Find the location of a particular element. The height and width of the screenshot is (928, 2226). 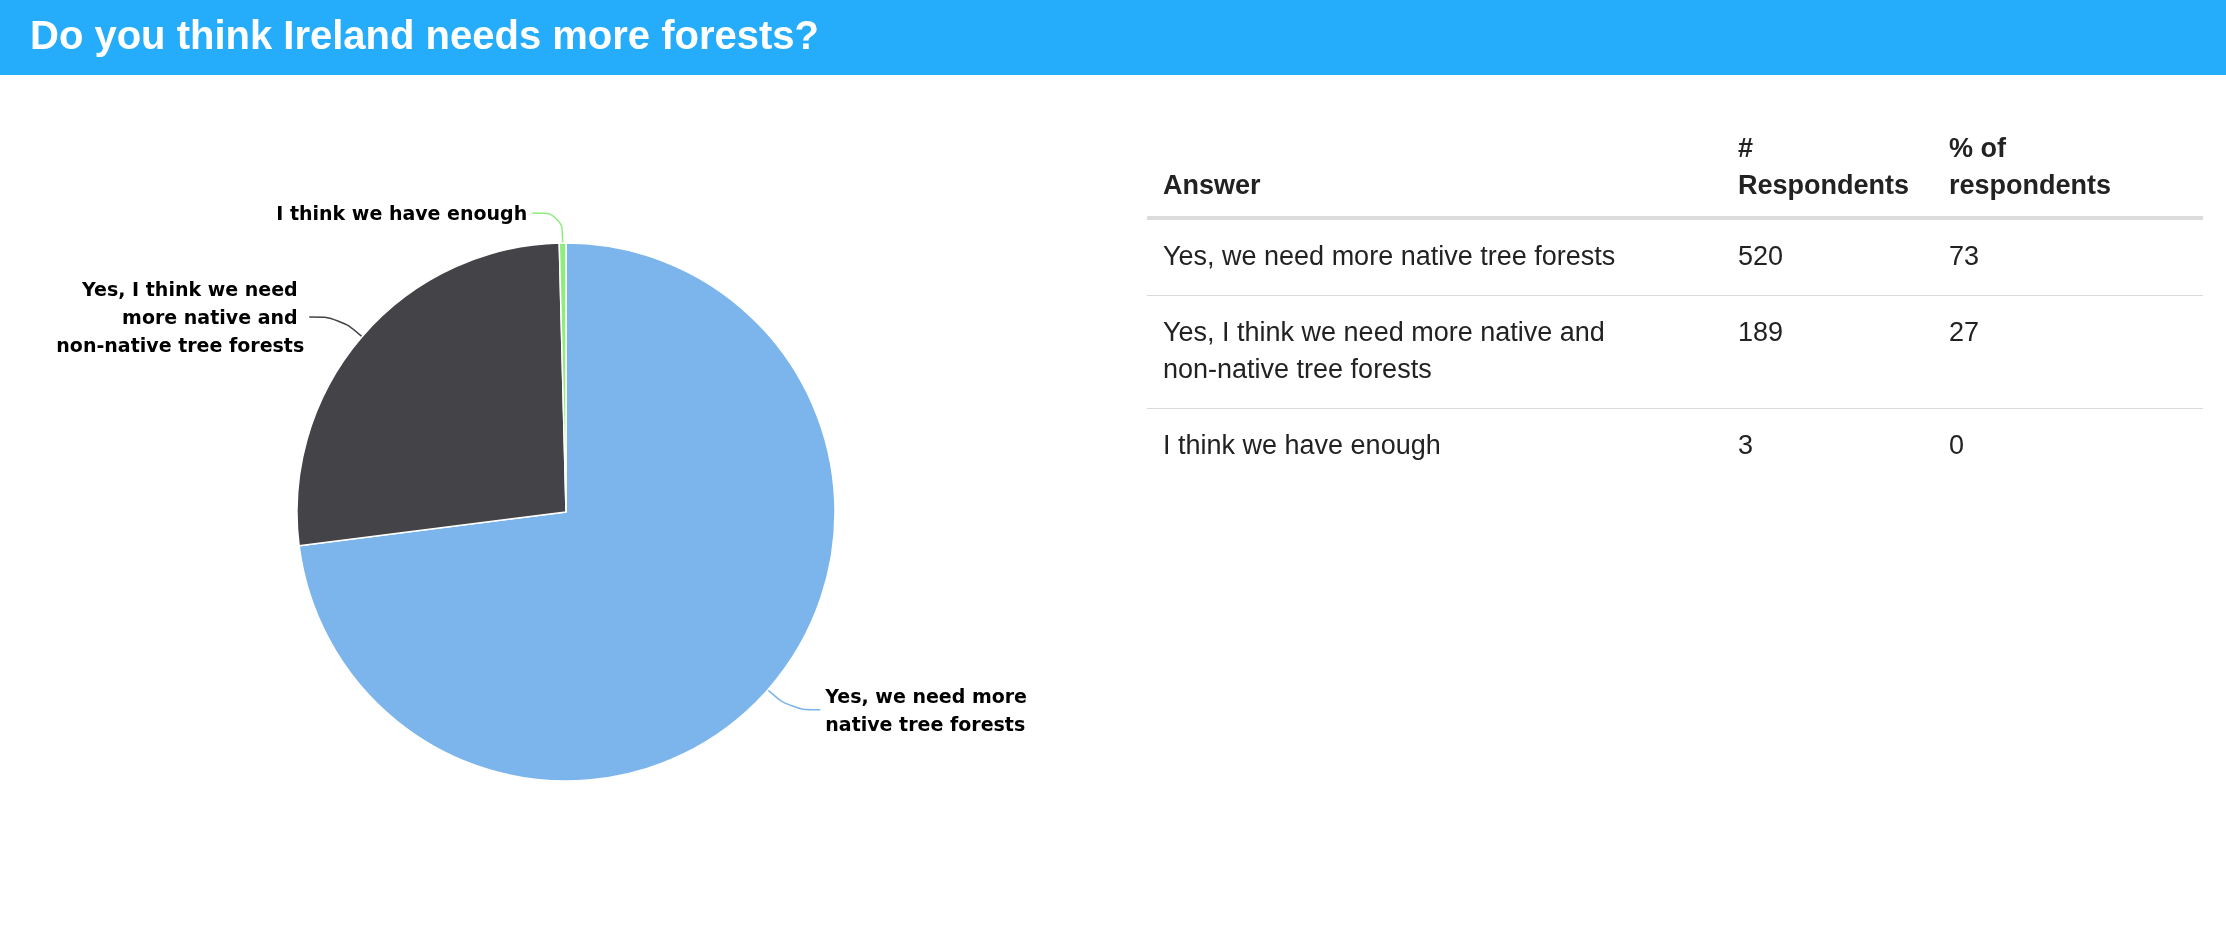

data-label: 27 is located at coordinates (2068, 352).